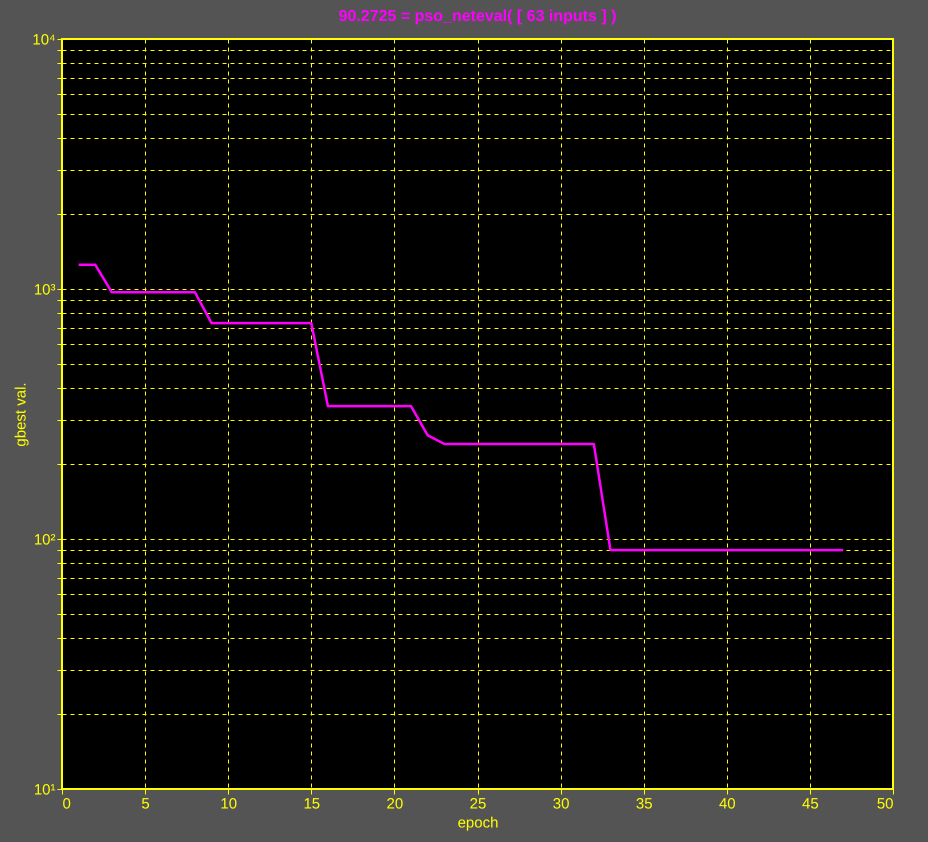 Image resolution: width=928 pixels, height=842 pixels. I want to click on y-axis-title: gbest val., so click(21, 414).